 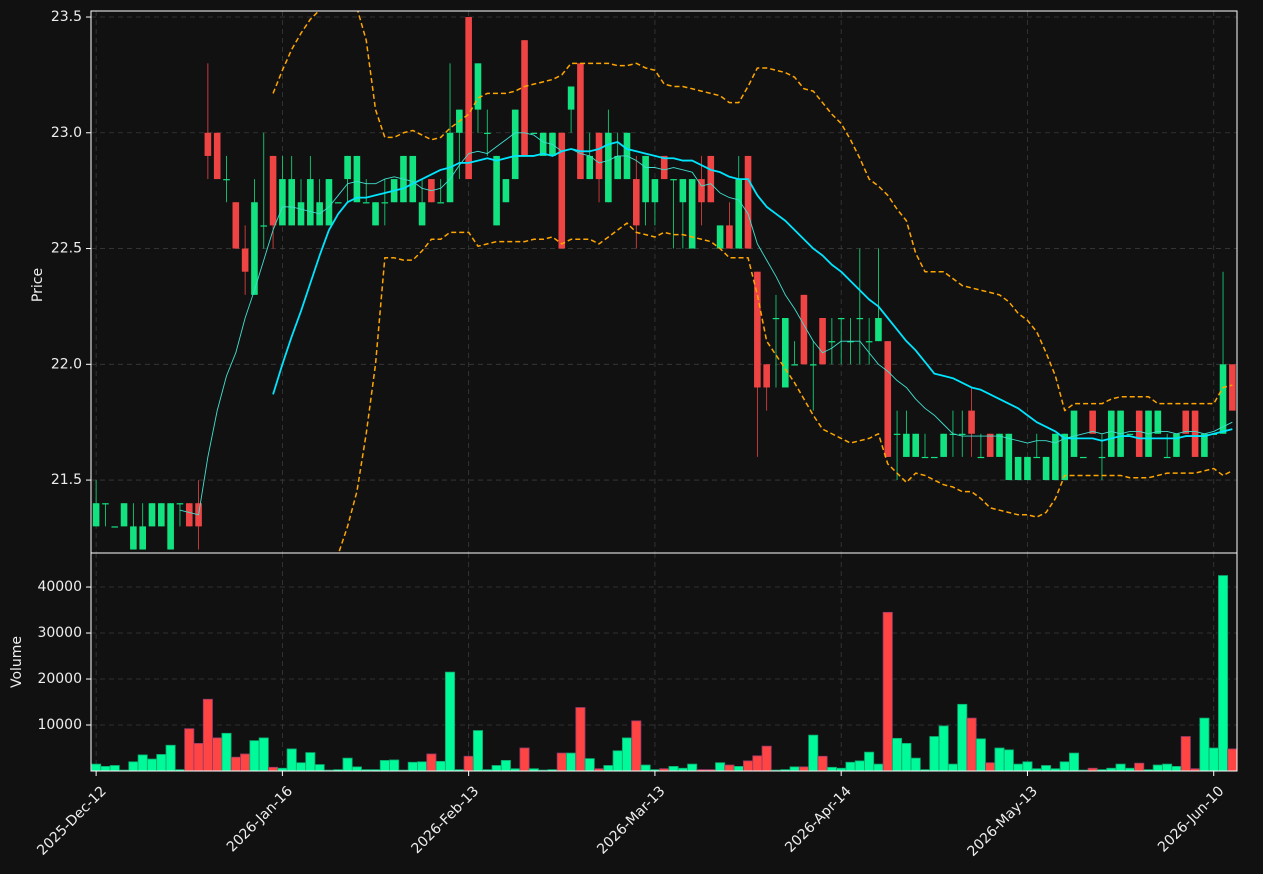 What do you see at coordinates (59, 633) in the screenshot?
I see `y2-tick-label: 30000` at bounding box center [59, 633].